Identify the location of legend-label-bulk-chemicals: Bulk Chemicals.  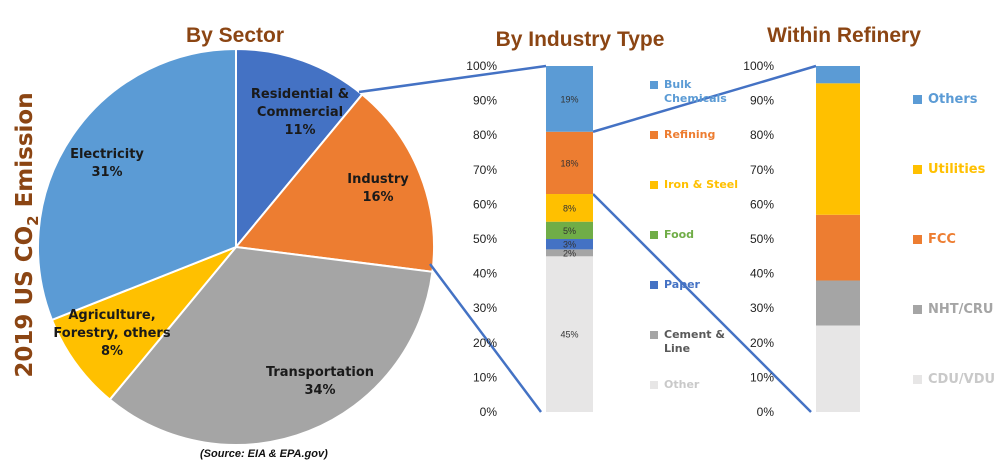
(695, 91).